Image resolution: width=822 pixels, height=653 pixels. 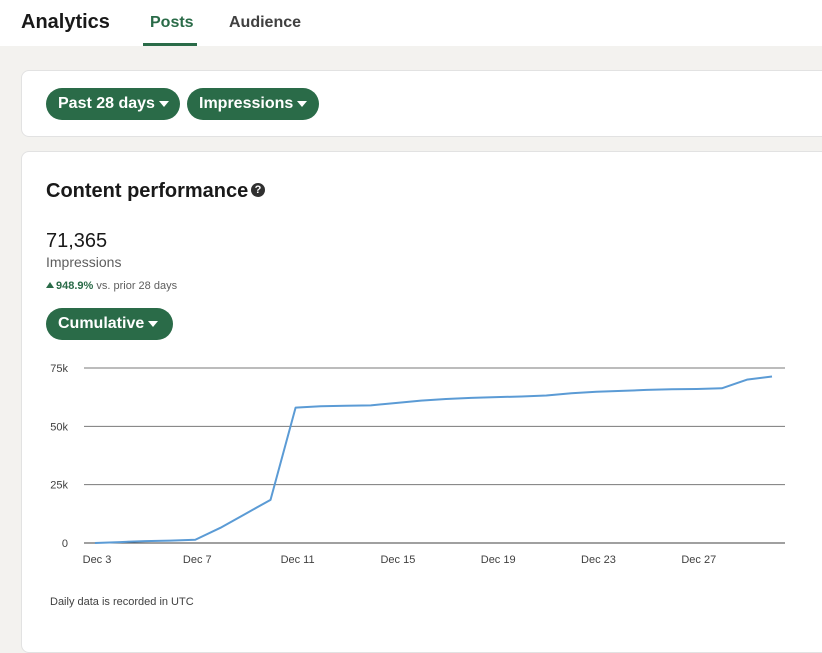 I want to click on x-tick-label: Dec 15, so click(x=397, y=560).